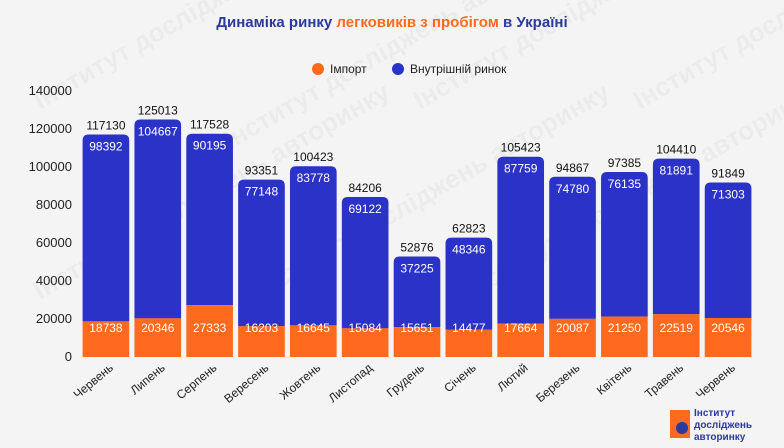  What do you see at coordinates (677, 328) in the screenshot?
I see `data-label-import: 22519` at bounding box center [677, 328].